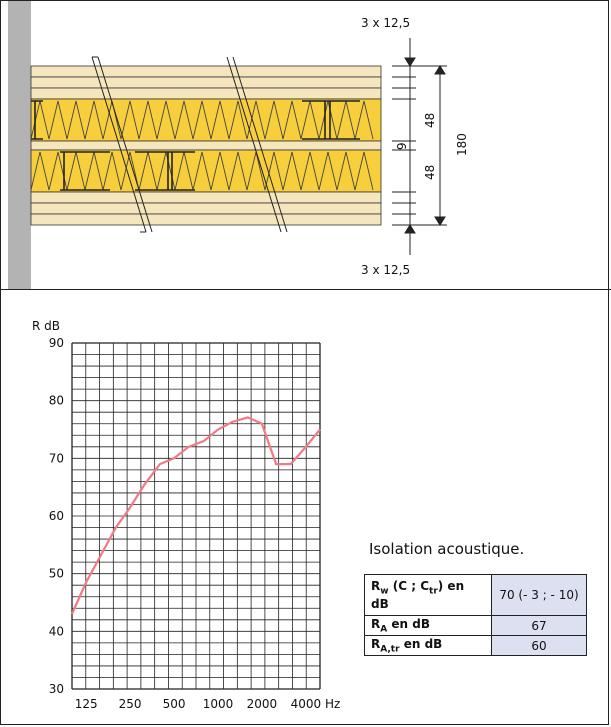  Describe the element at coordinates (56, 401) in the screenshot. I see `y-tick-label: 80` at that location.